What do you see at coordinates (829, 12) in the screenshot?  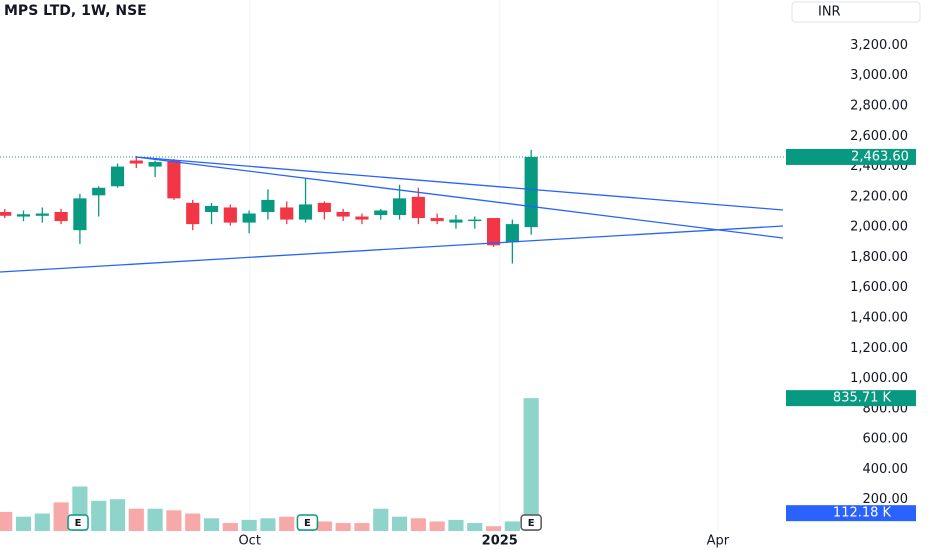 I see `currency: INR` at bounding box center [829, 12].